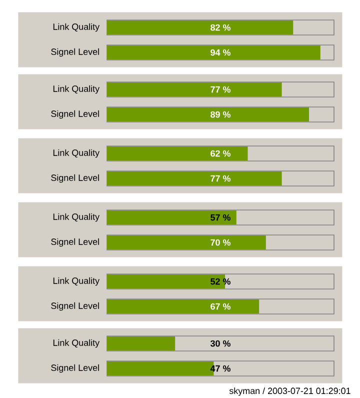  Describe the element at coordinates (220, 306) in the screenshot. I see `data-label: 67 %` at that location.